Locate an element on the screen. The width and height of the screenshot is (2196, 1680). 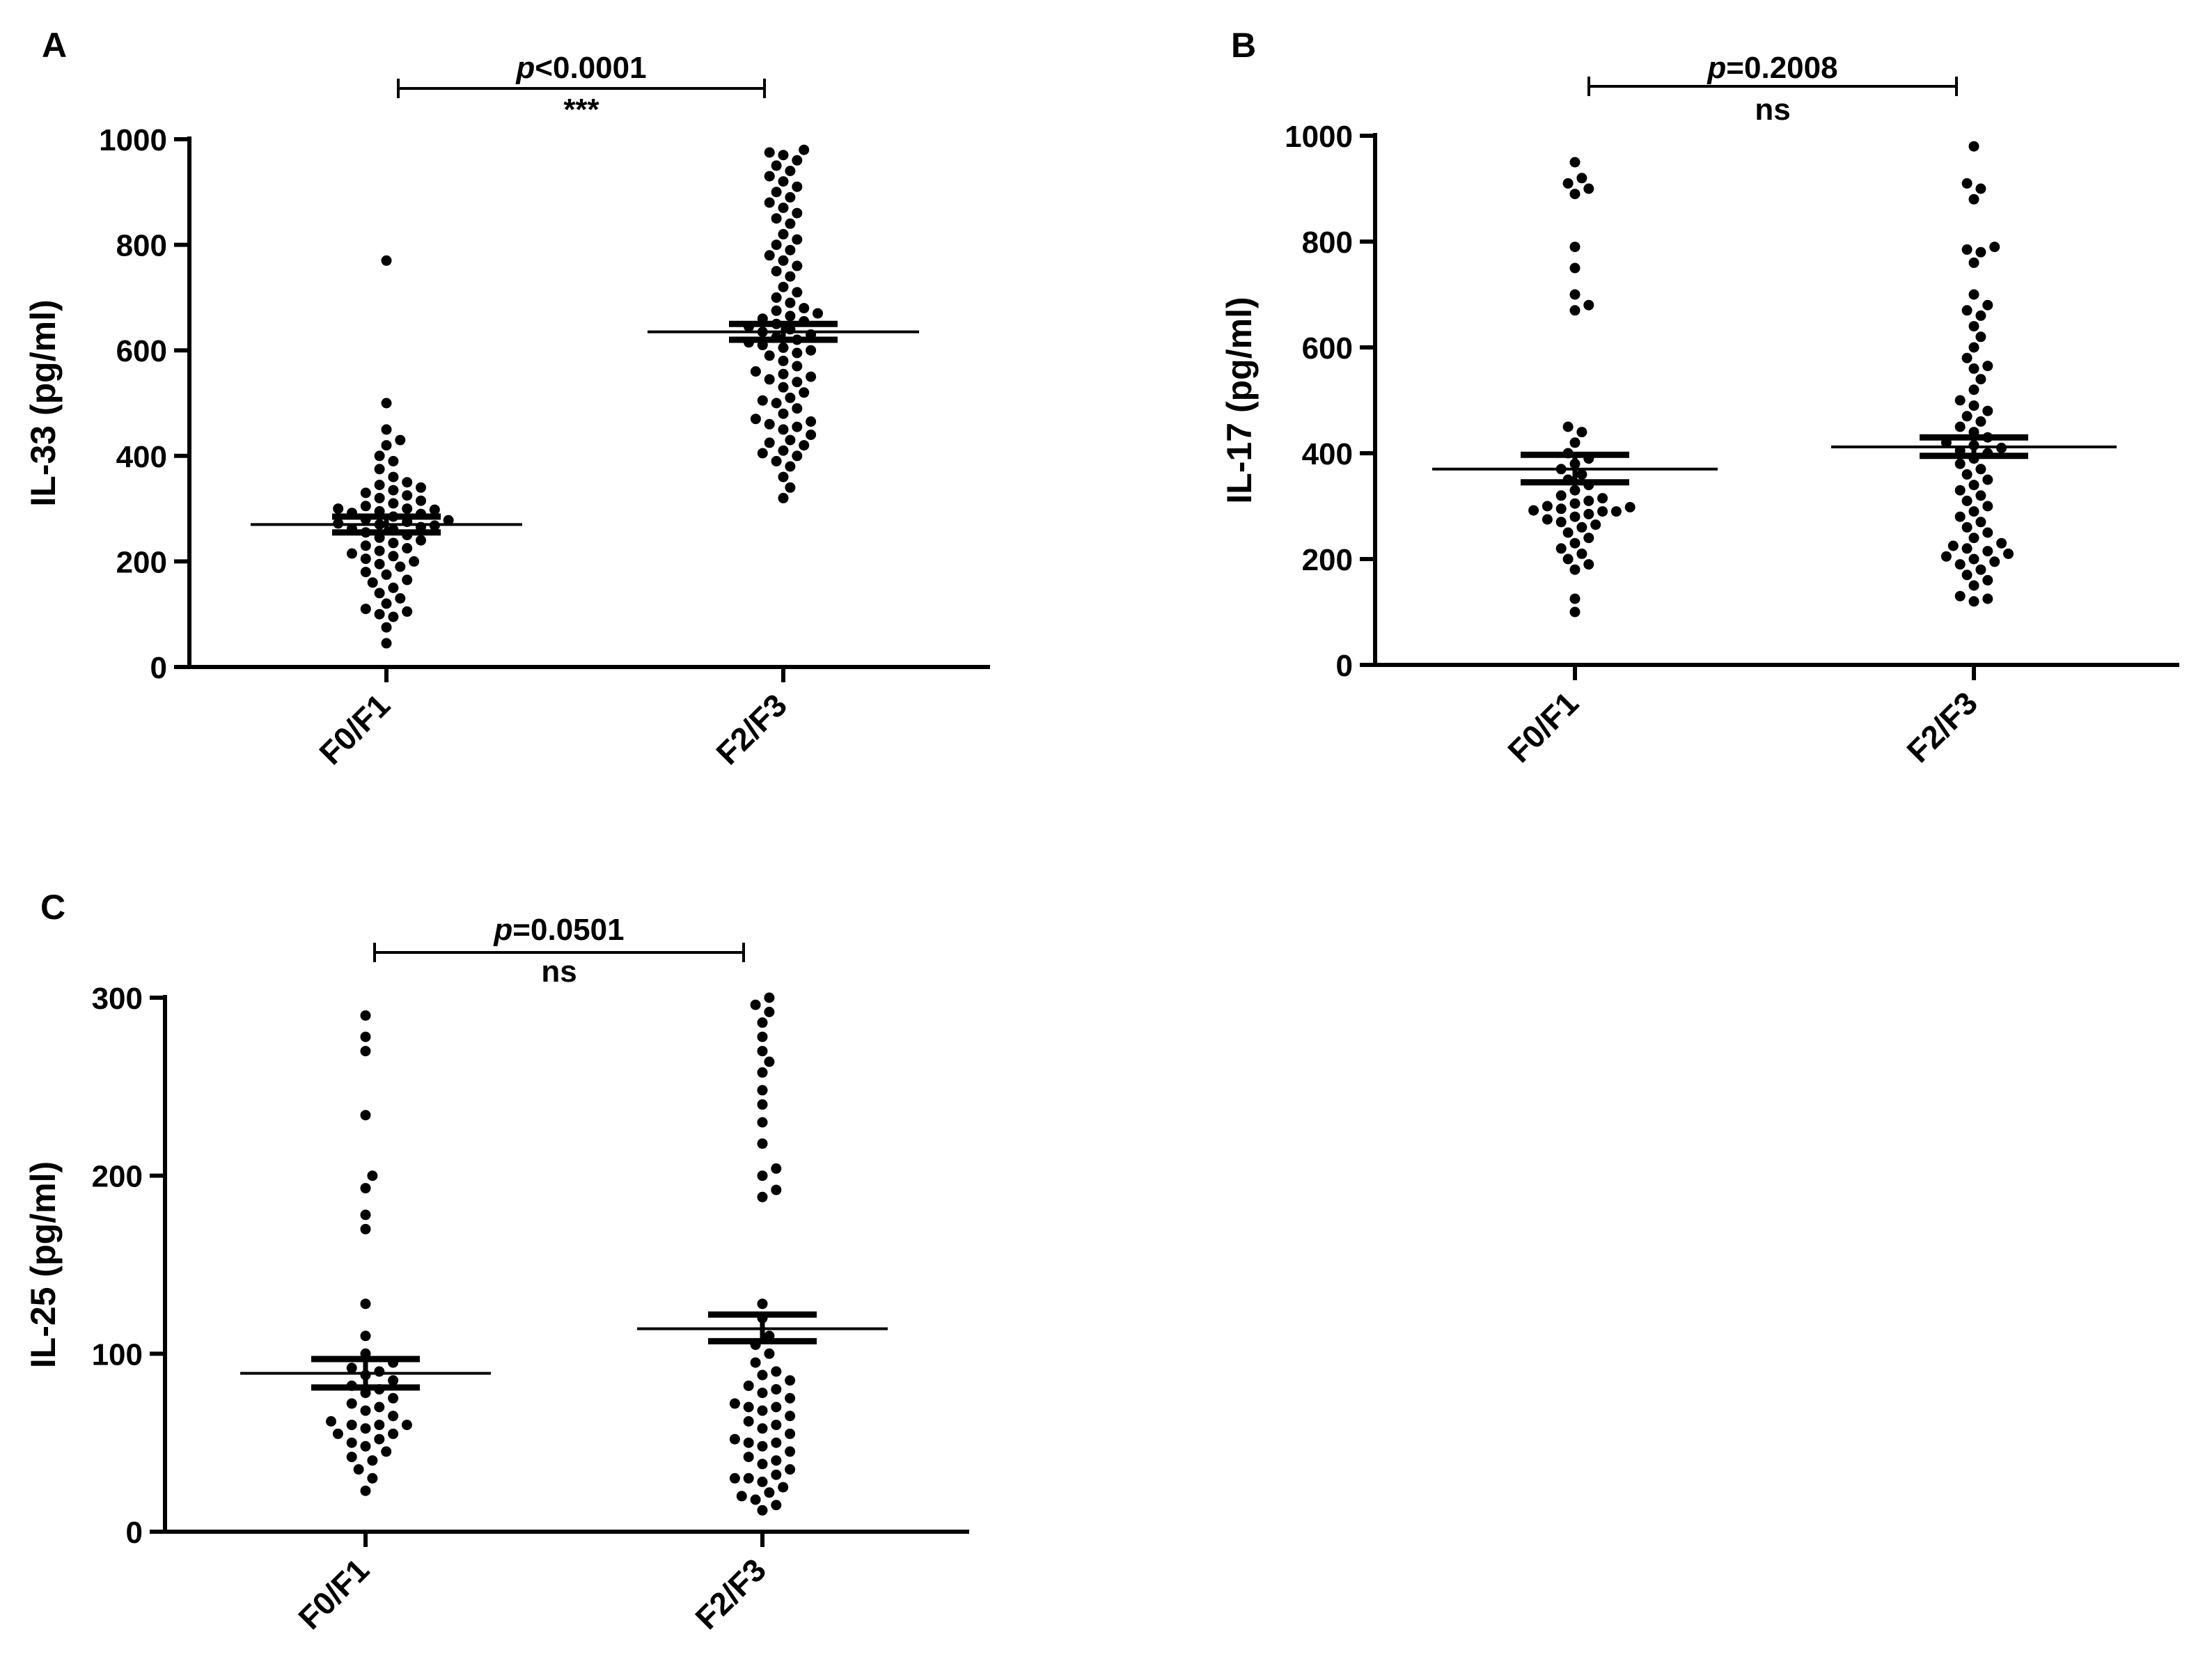
y-axis-label: IL-33 (pg/ml) is located at coordinates (43, 403).